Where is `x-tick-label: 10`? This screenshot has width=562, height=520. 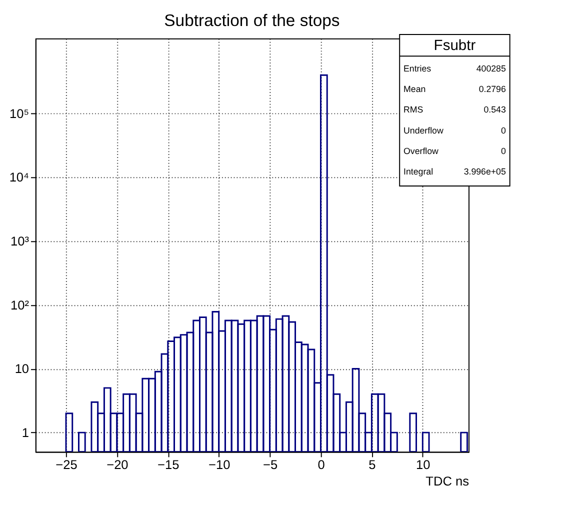
x-tick-label: 10 is located at coordinates (423, 464).